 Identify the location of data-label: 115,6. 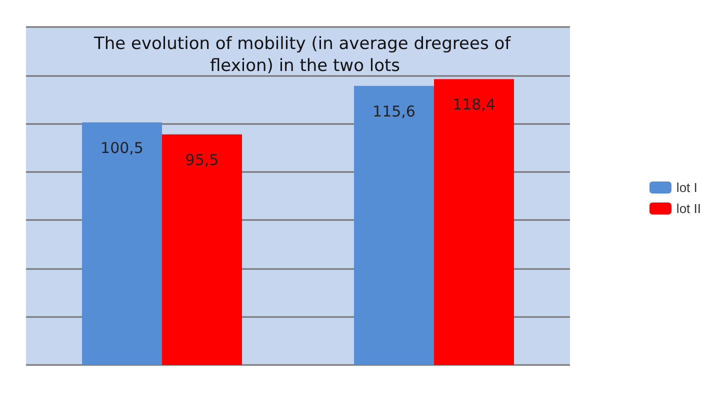
(394, 111).